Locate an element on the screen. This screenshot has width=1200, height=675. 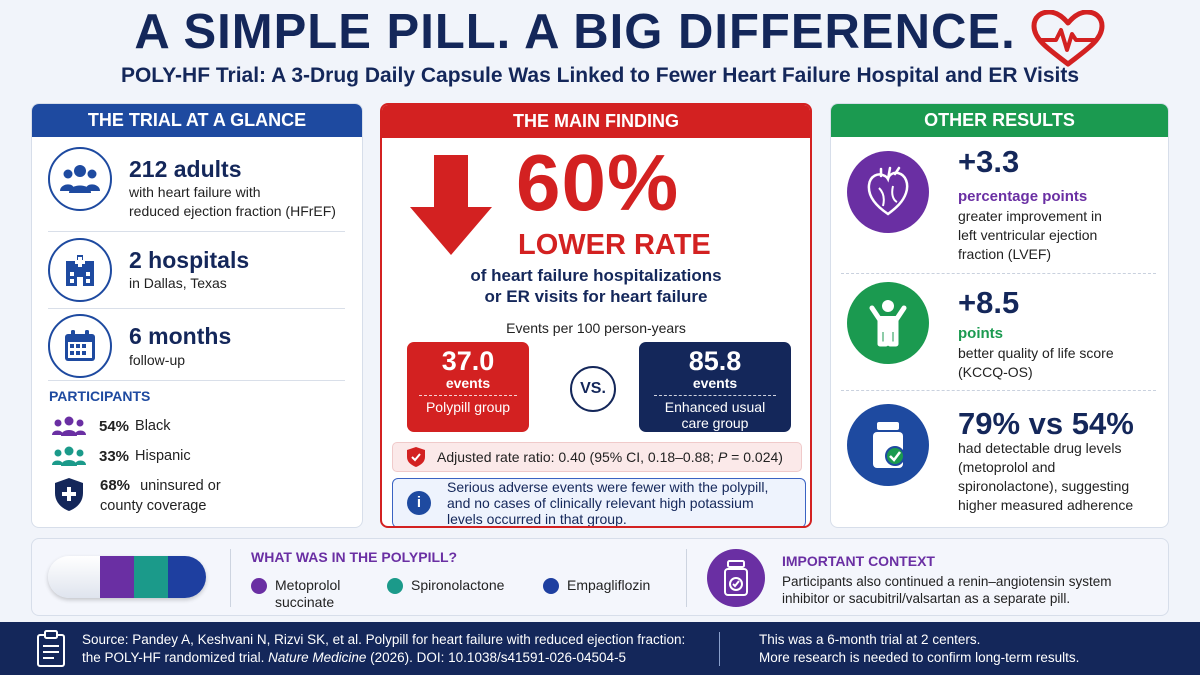
participant-row-hispanic: 33% Hispanic is located at coordinates (120, 456).